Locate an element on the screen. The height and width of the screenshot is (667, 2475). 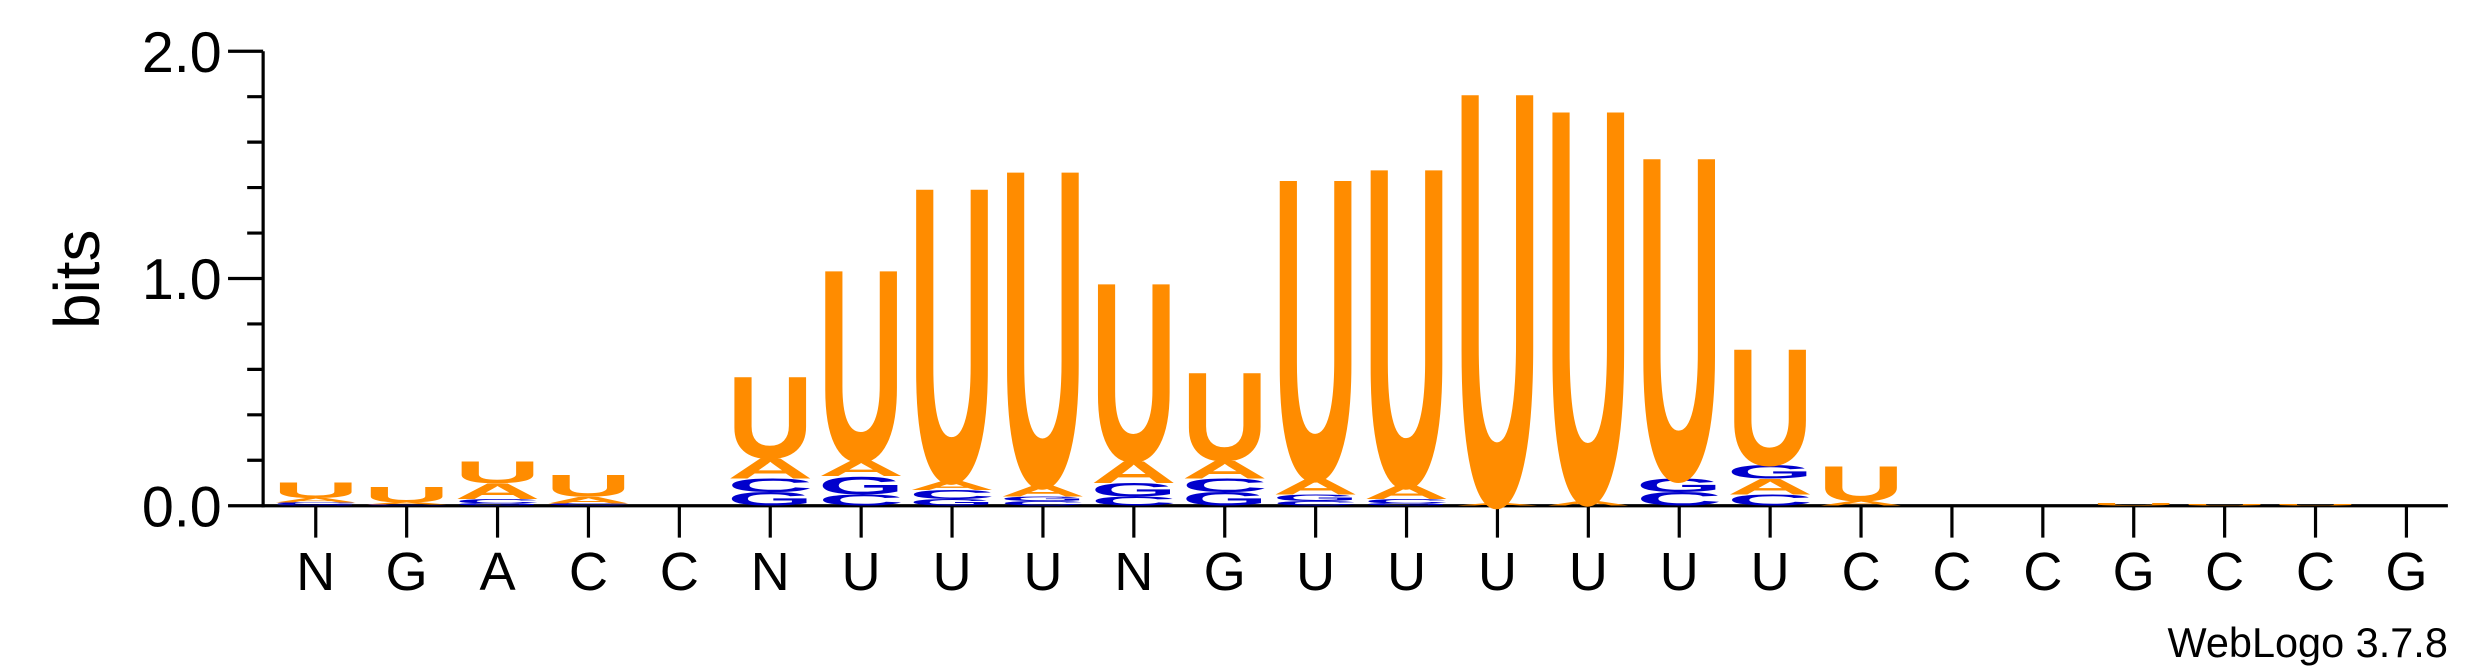
y-tick-label: 0.0 is located at coordinates (182, 507).